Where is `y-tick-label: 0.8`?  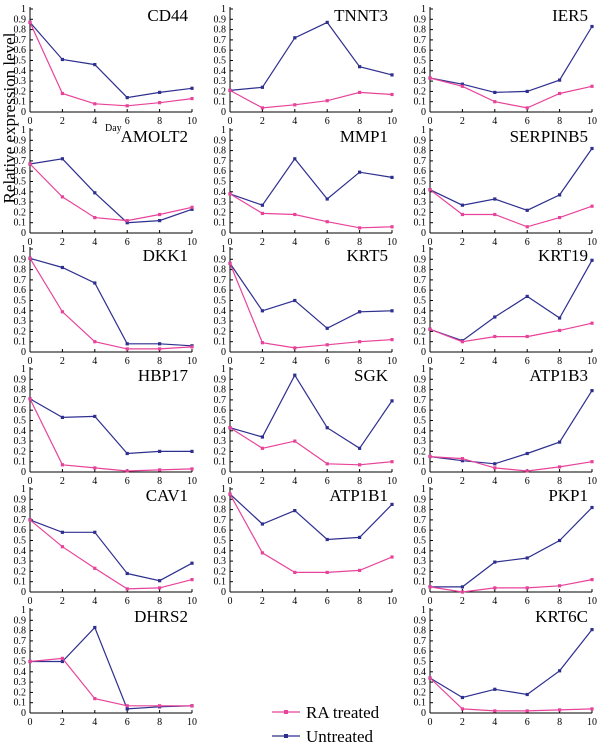
y-tick-label: 0.8 is located at coordinates (220, 30).